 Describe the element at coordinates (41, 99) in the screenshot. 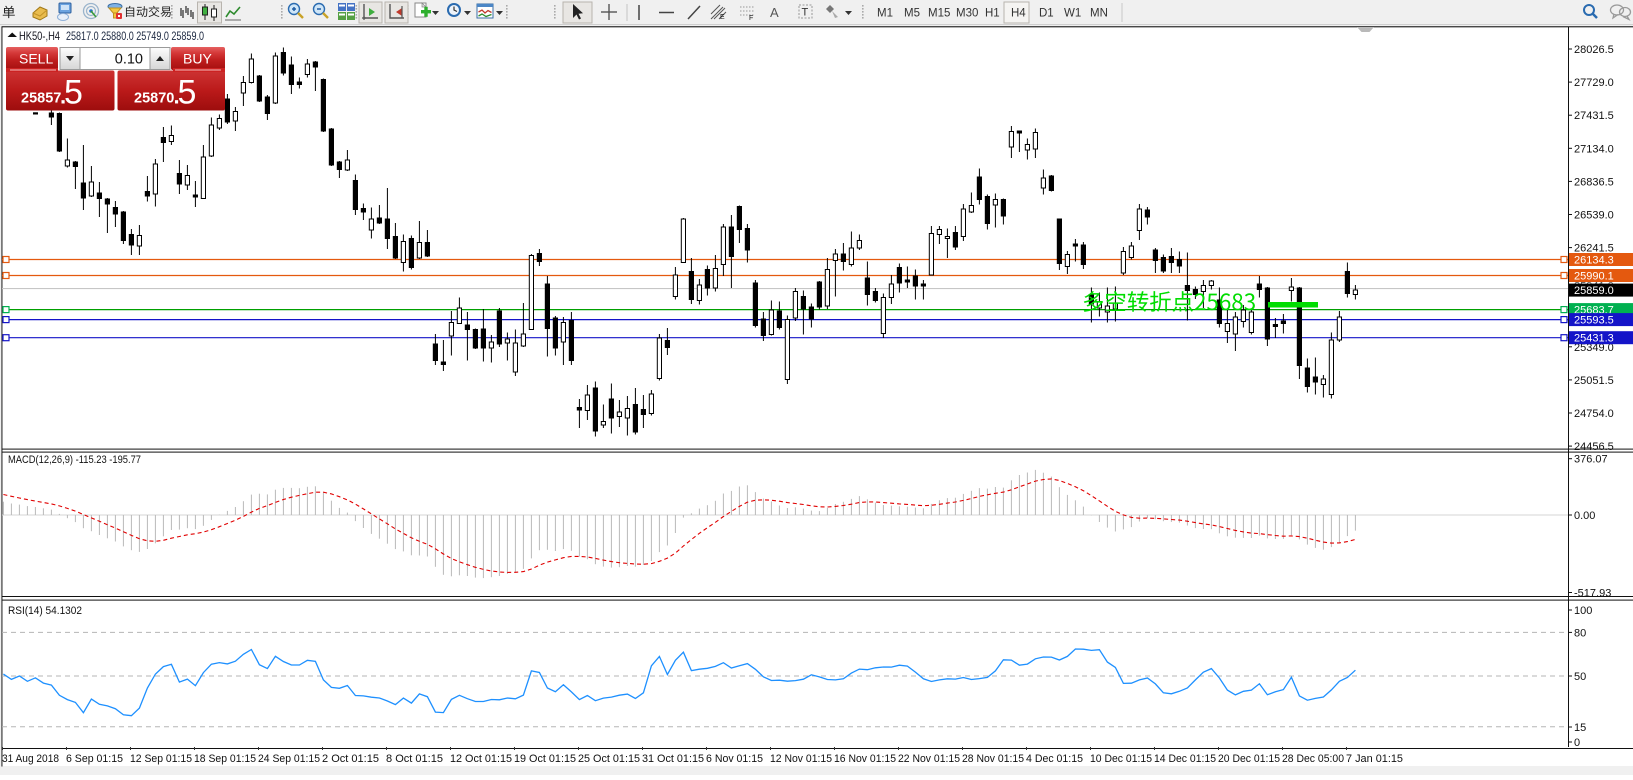

I see `svg-text: 25857` at that location.